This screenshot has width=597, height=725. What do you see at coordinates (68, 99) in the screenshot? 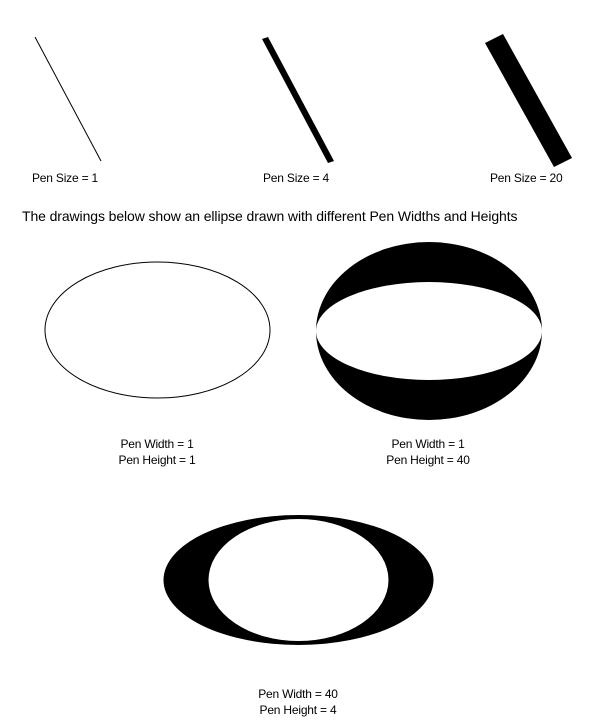
I see `pen-size-1-line` at bounding box center [68, 99].